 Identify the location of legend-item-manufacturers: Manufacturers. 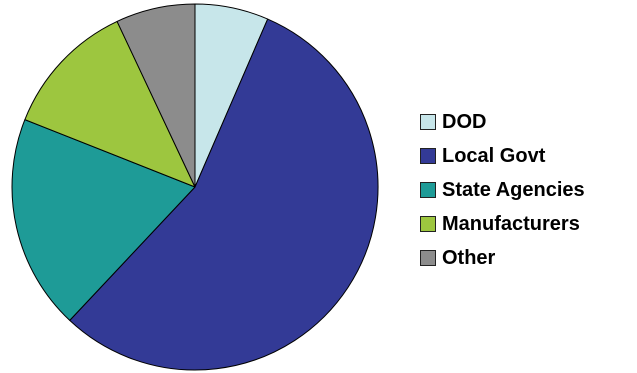
(527, 224).